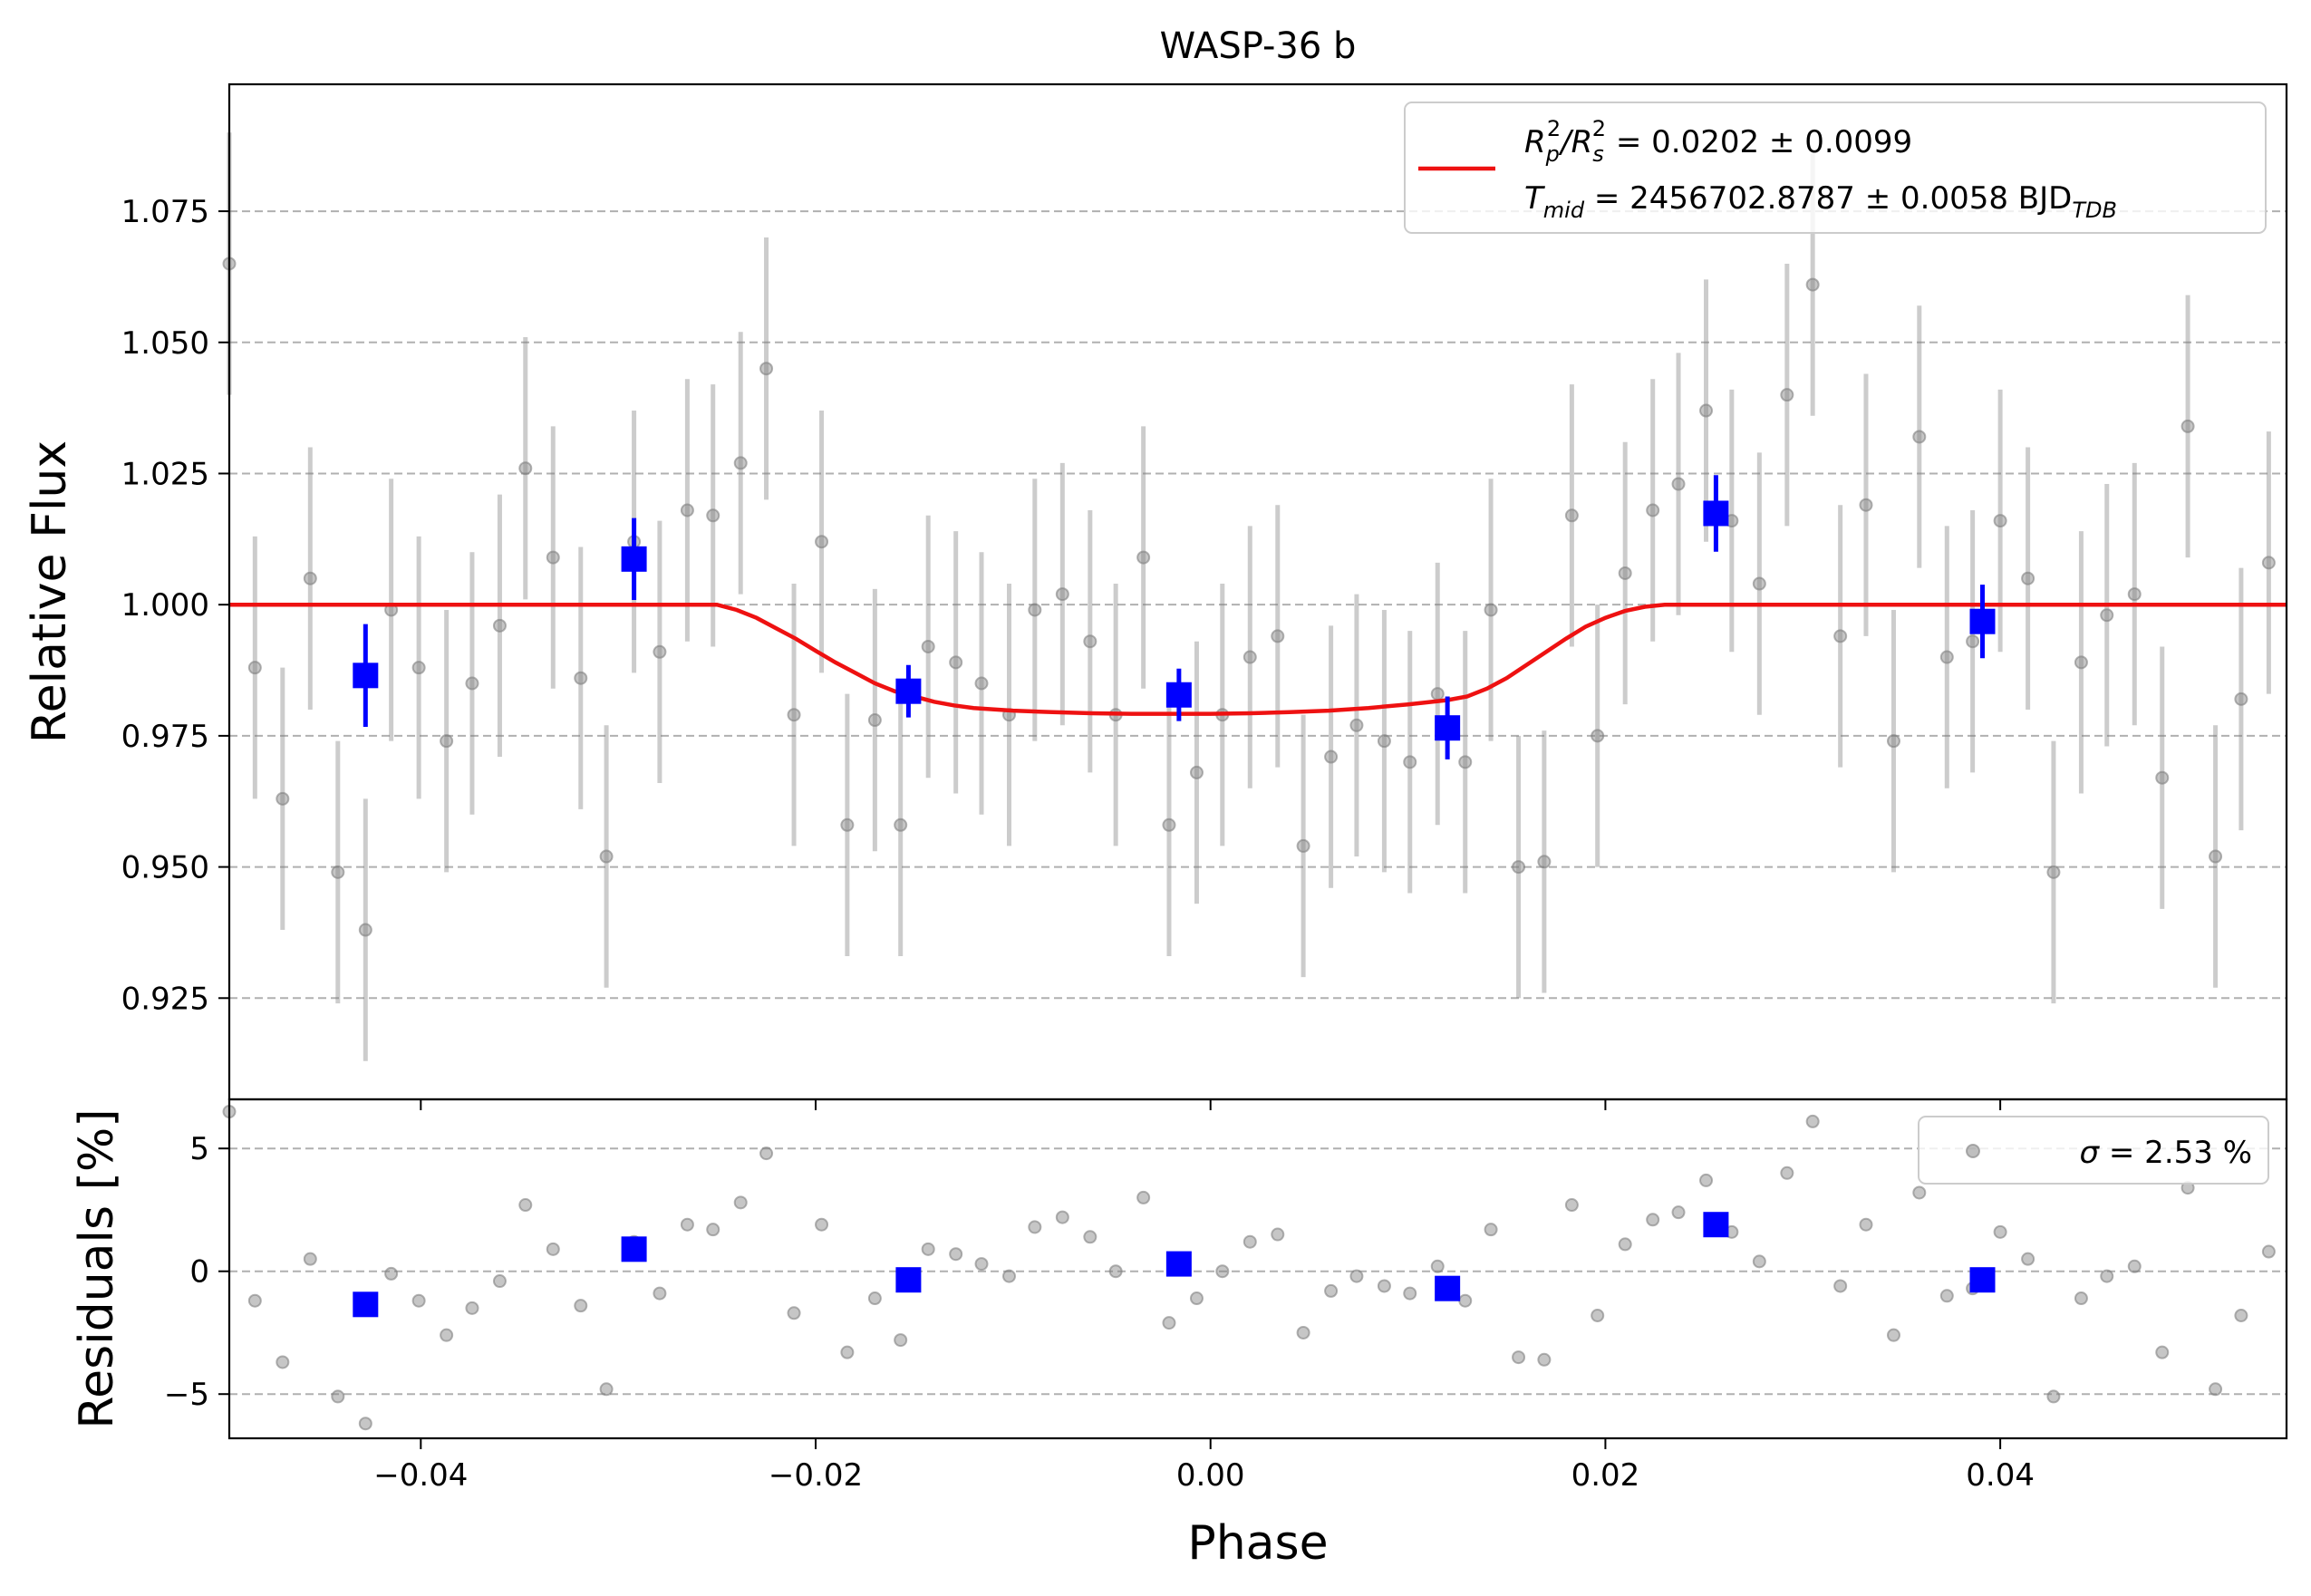 Image resolution: width=2311 pixels, height=1596 pixels. What do you see at coordinates (2166, 1153) in the screenshot?
I see `legend-sigma-entry: σ = 2.53 %` at bounding box center [2166, 1153].